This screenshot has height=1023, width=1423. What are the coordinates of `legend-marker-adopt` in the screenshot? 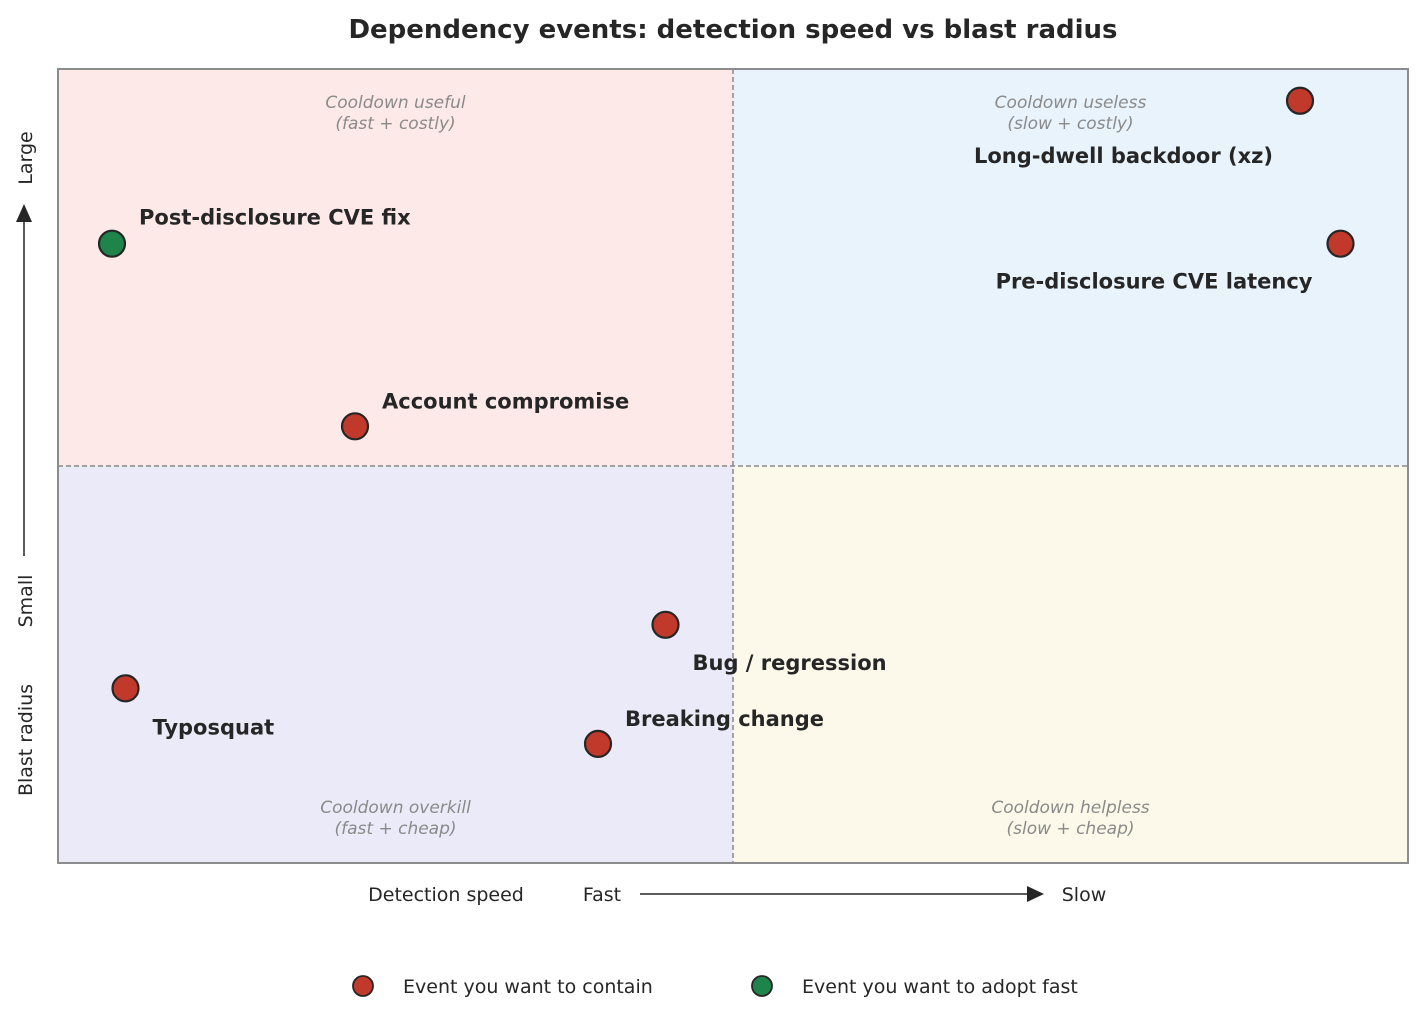 It's located at (762, 986).